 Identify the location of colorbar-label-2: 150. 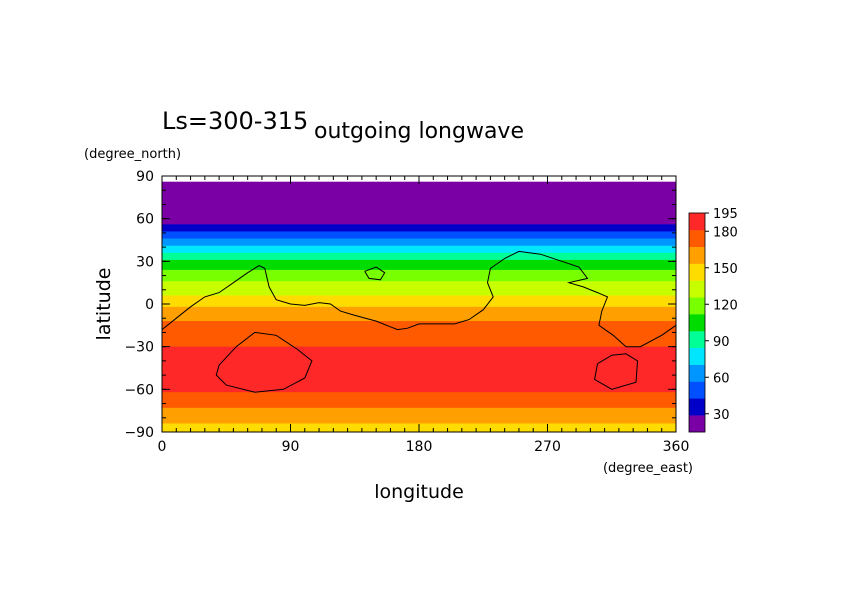
(725, 269).